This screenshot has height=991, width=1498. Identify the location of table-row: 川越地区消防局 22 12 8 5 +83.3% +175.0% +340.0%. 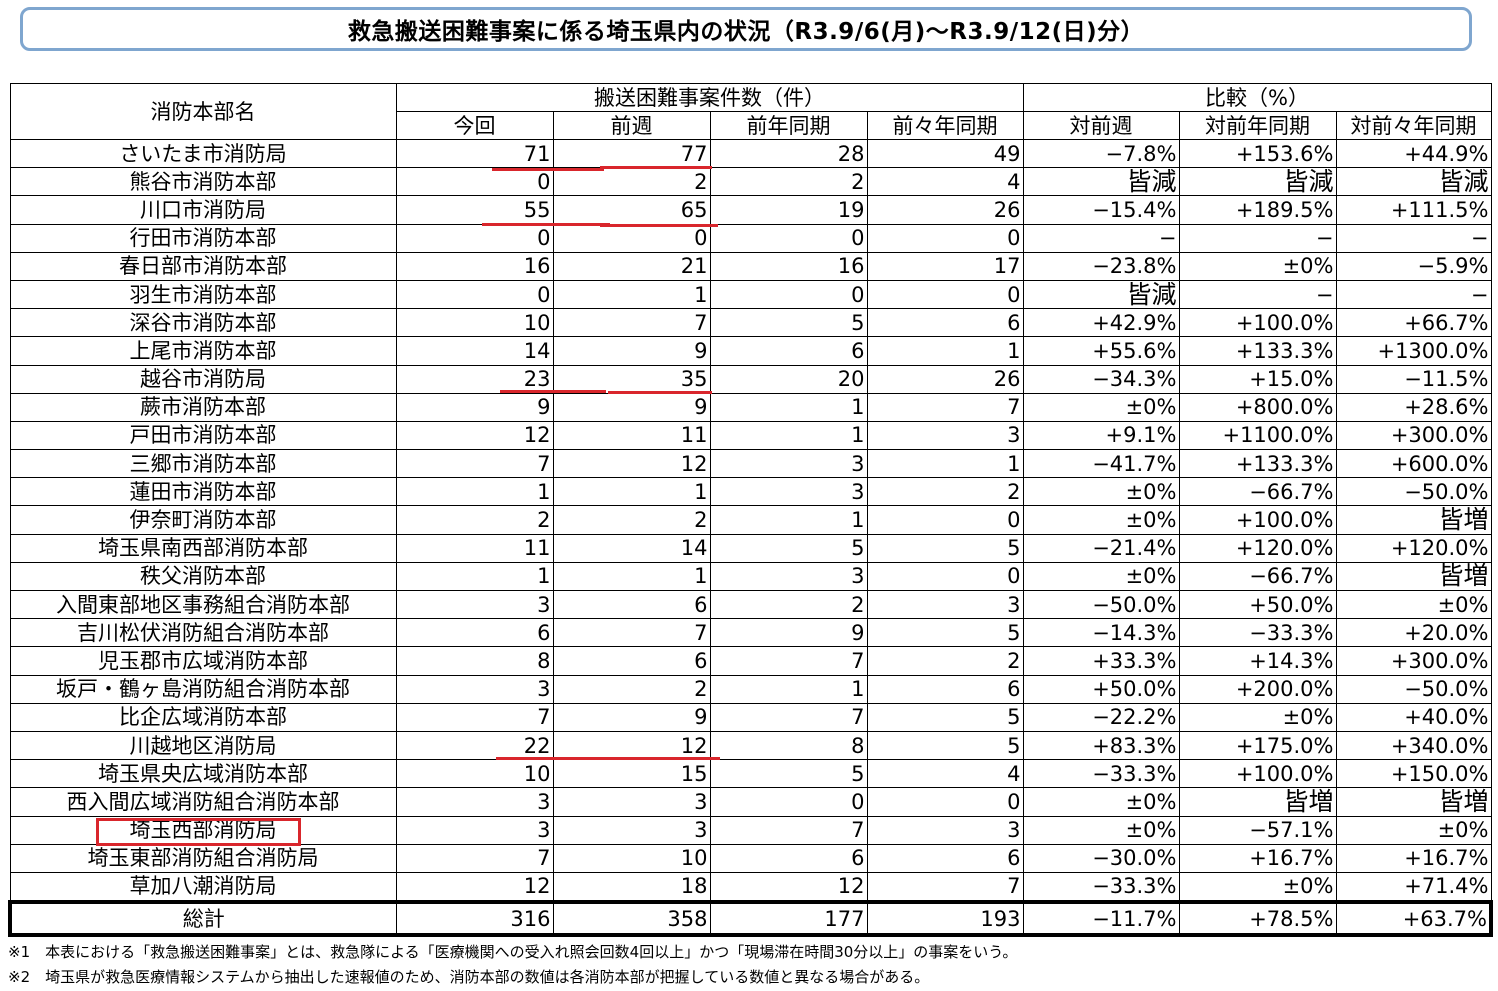
(750, 745).